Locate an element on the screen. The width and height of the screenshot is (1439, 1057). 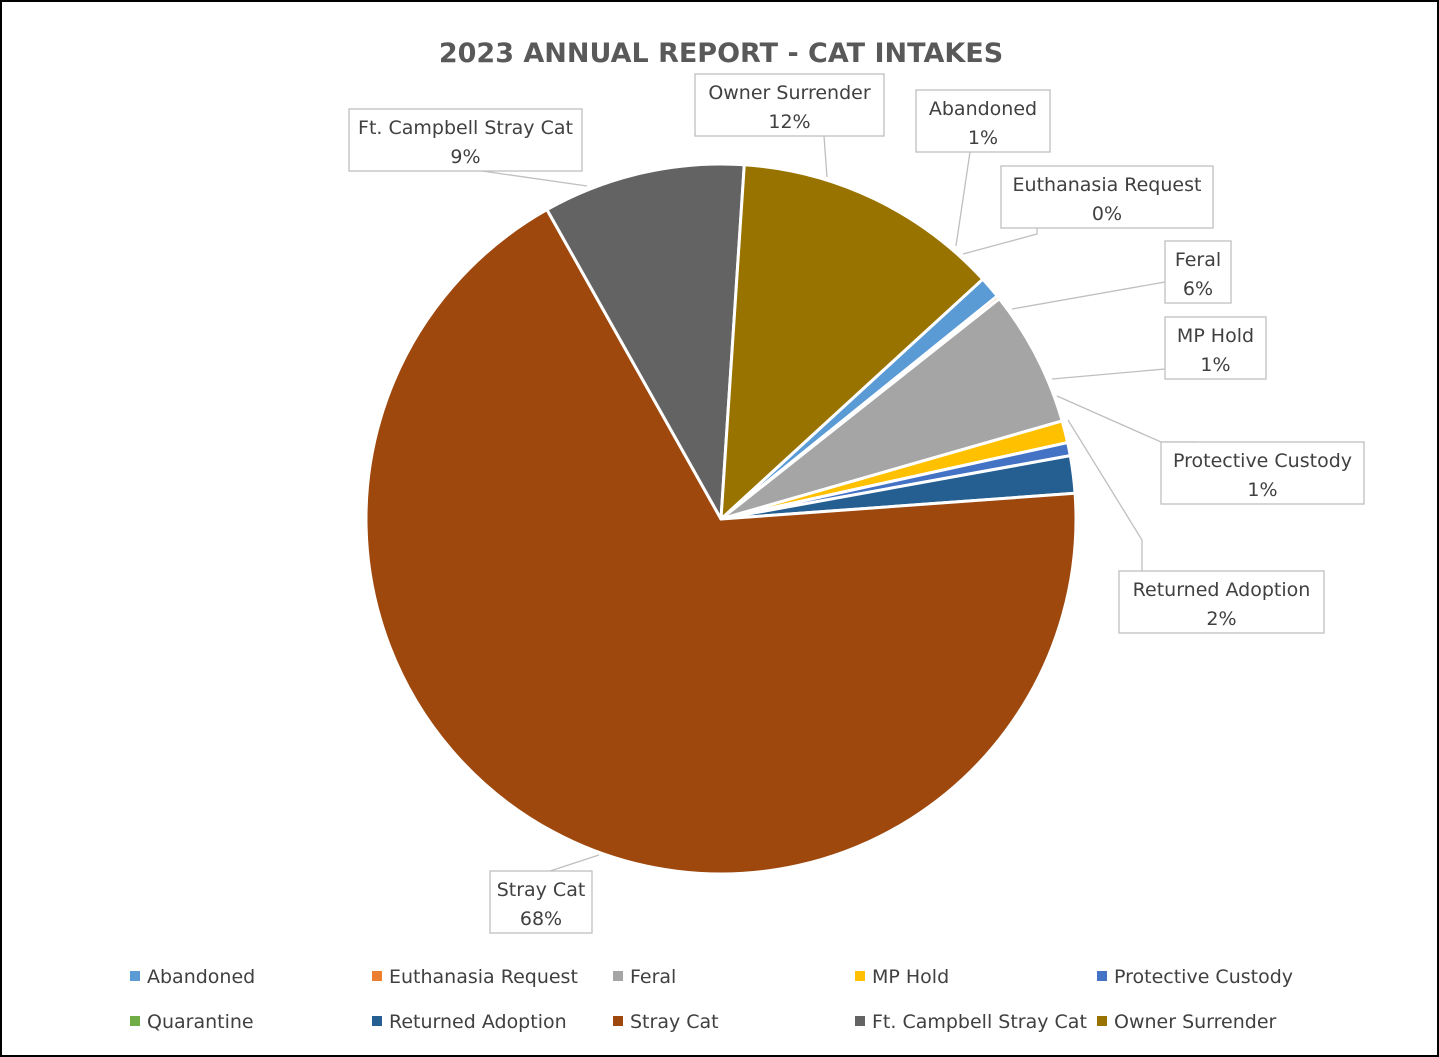
data-label-protective-custody: Protective Custody 1% is located at coordinates (1262, 473).